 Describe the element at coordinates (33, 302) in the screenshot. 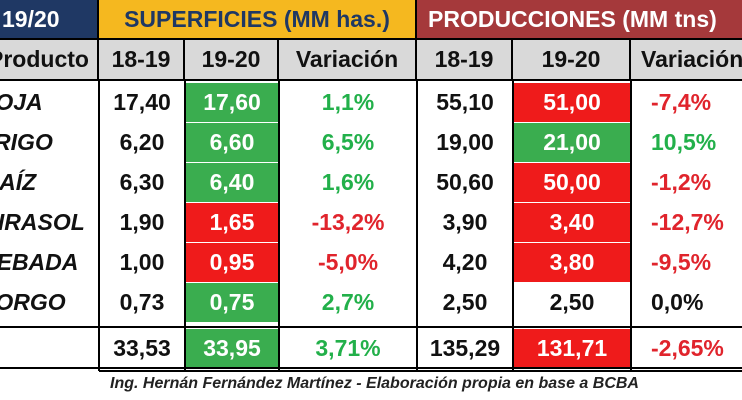

I see `product-name: SORGO` at that location.